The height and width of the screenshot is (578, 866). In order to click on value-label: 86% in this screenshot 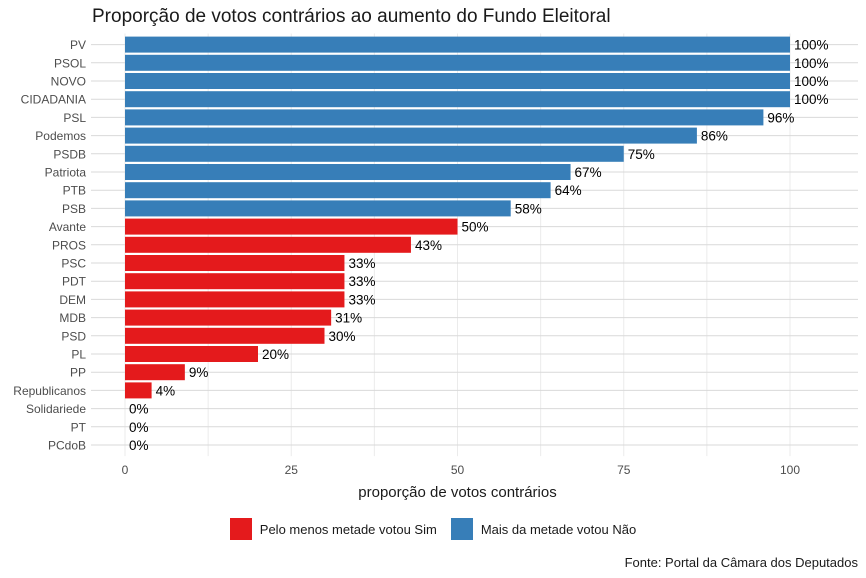, I will do `click(714, 136)`.